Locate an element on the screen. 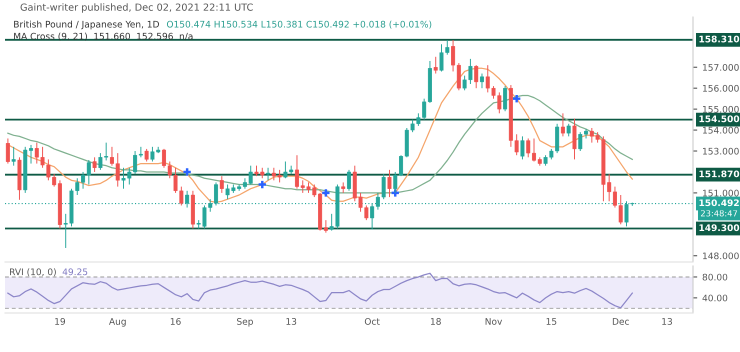 This screenshot has height=352, width=740. ref-line-label: 158.310 is located at coordinates (720, 39).